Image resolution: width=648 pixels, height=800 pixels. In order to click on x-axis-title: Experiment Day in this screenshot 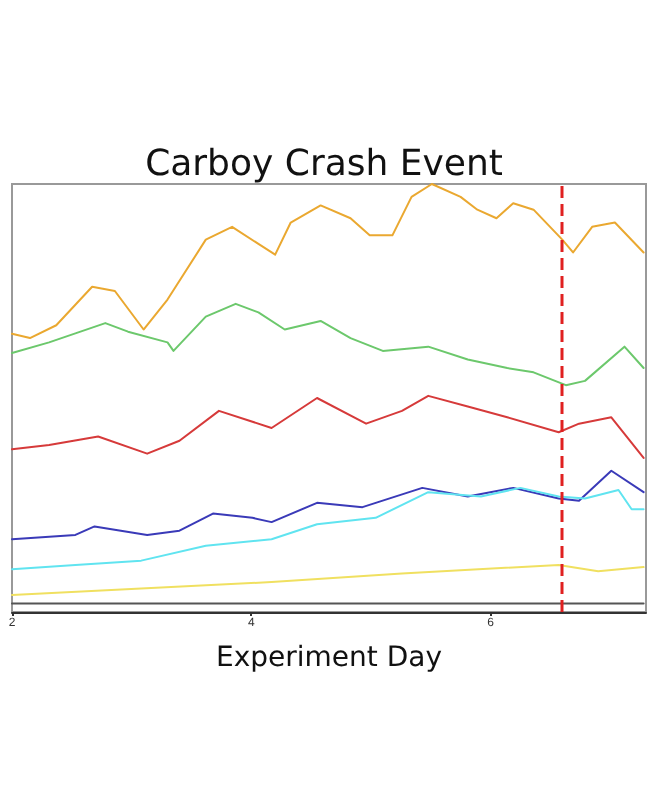, I will do `click(329, 658)`.